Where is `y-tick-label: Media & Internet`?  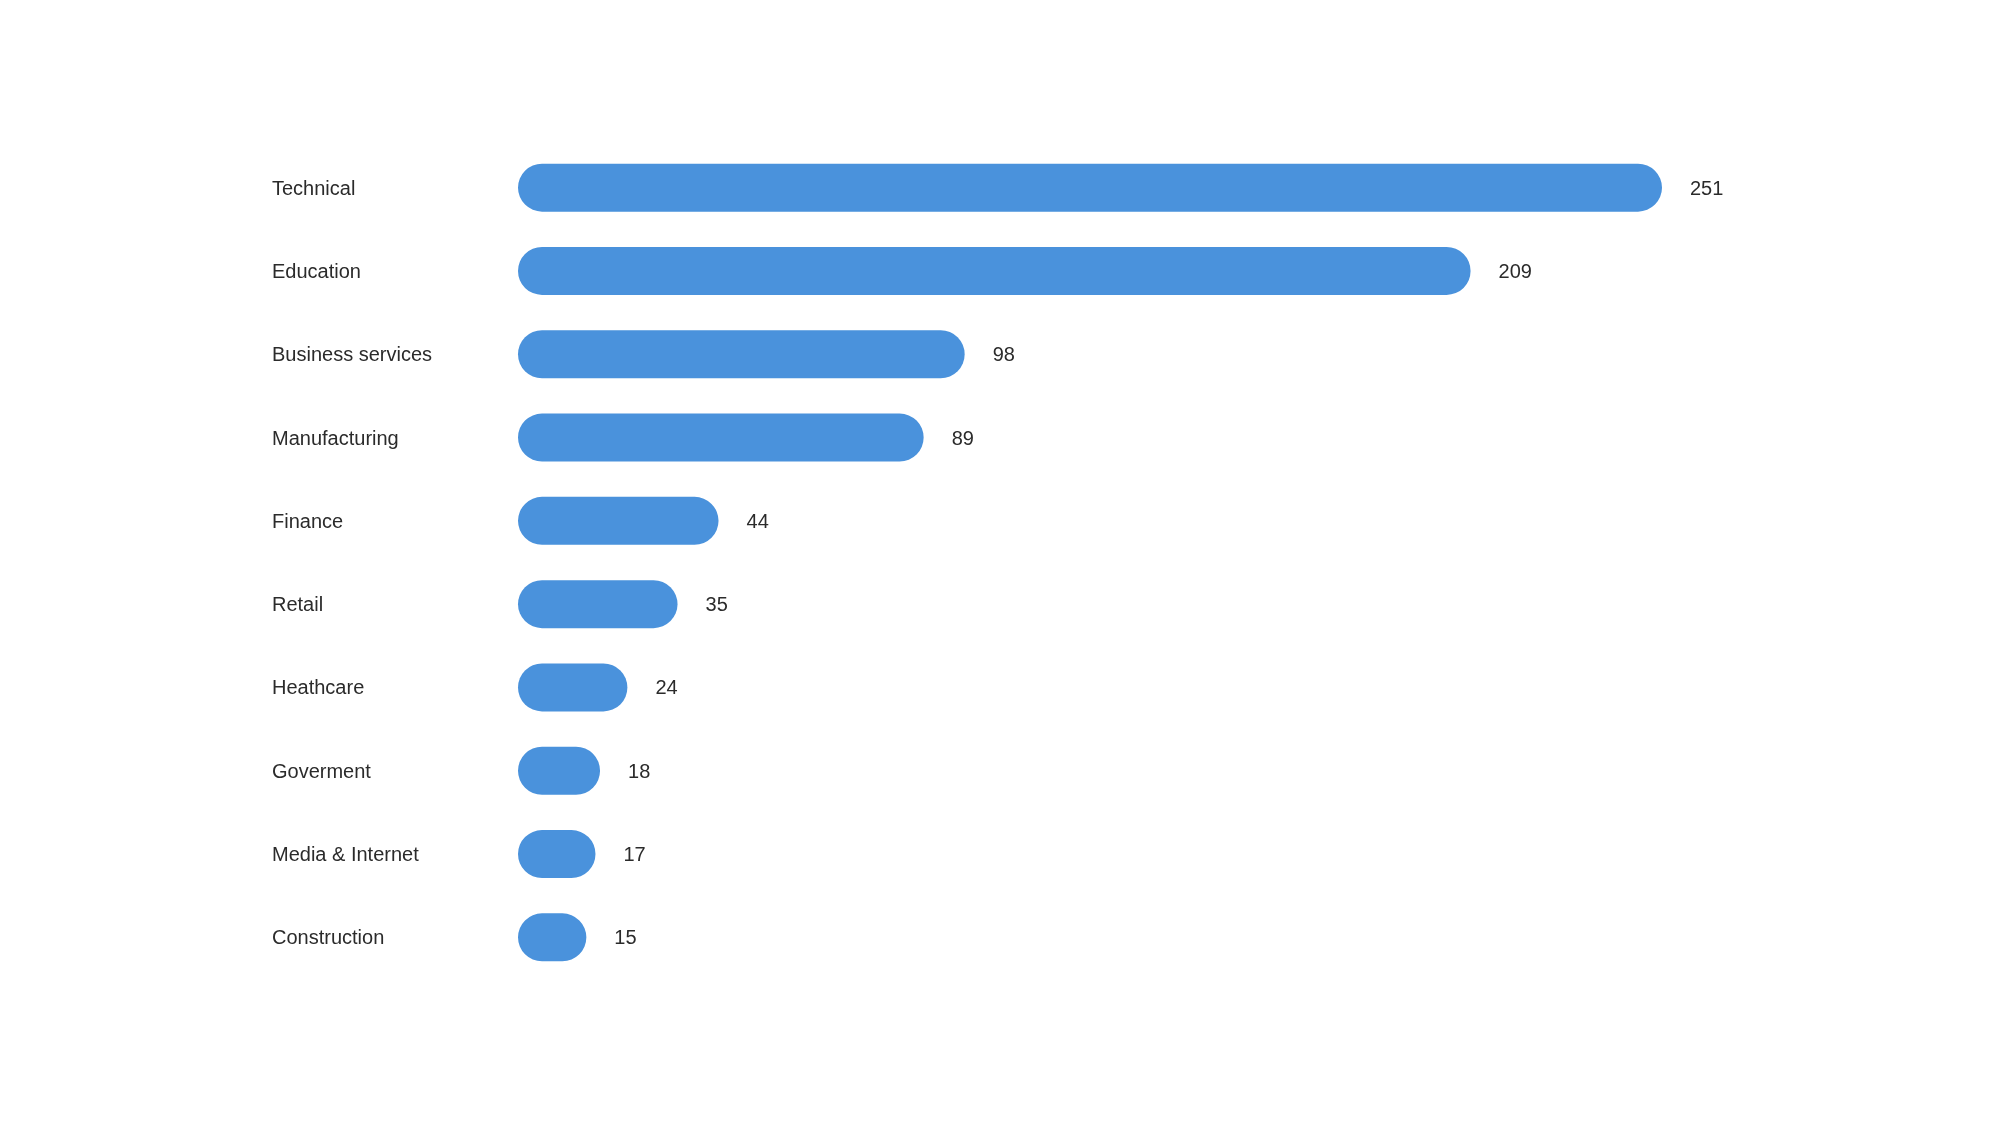
y-tick-label: Media & Internet is located at coordinates (346, 854).